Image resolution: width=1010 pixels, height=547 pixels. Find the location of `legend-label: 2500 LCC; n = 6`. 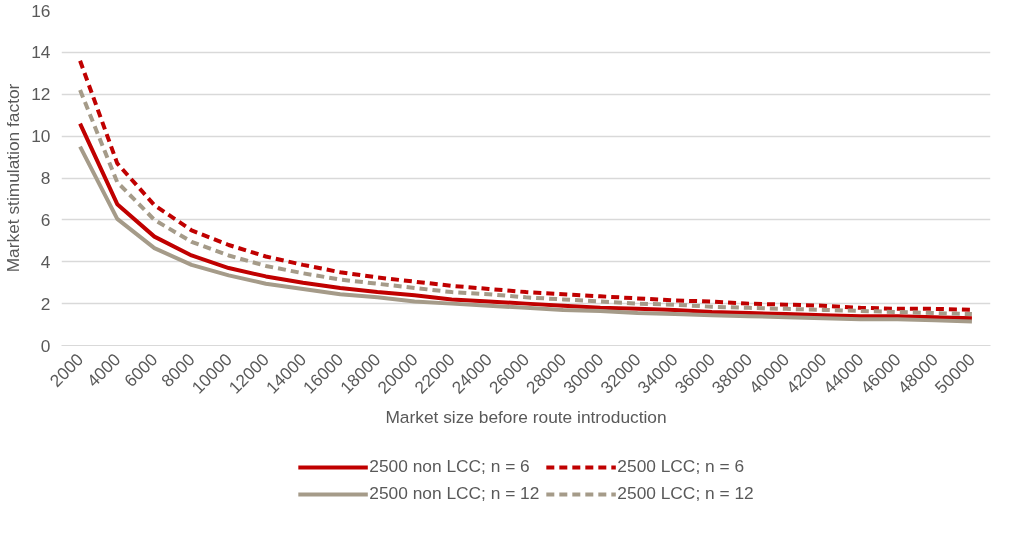

legend-label: 2500 LCC; n = 6 is located at coordinates (681, 466).